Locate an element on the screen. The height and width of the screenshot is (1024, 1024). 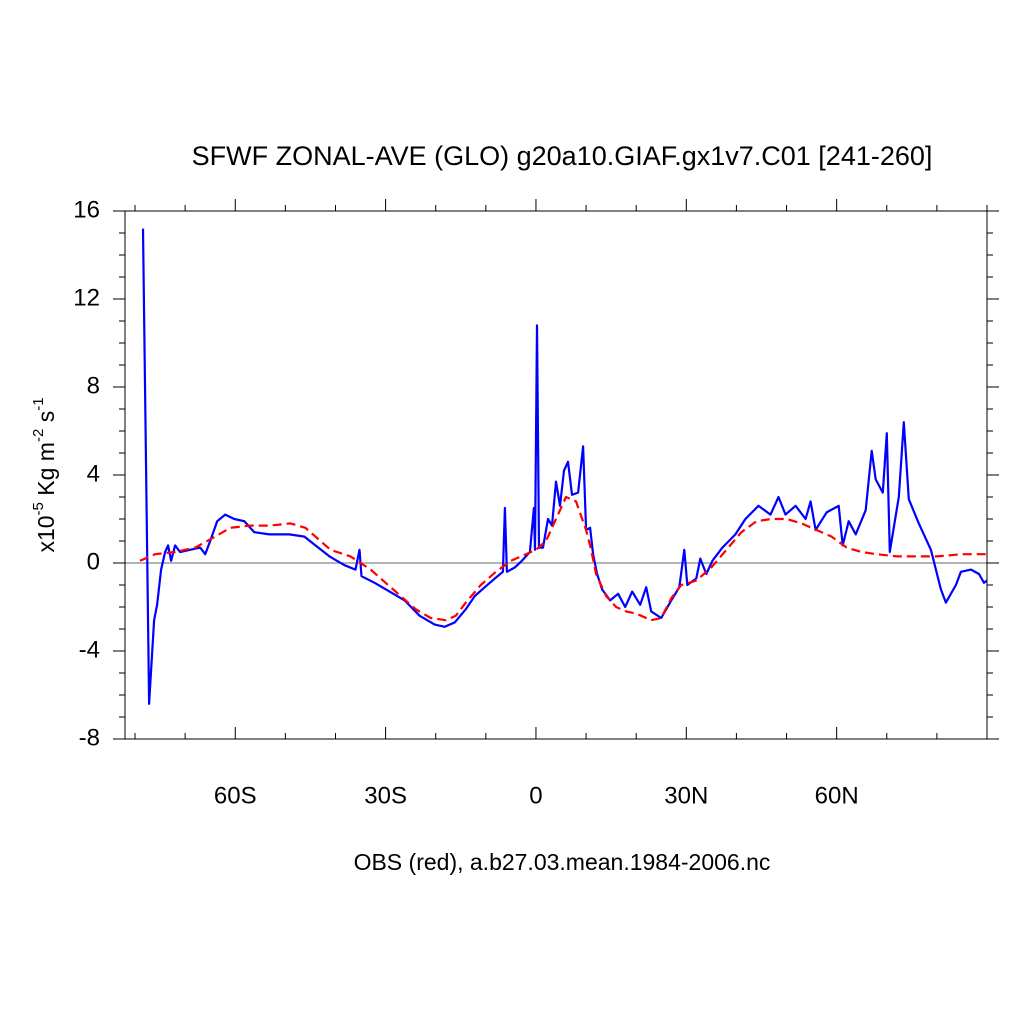
data-line is located at coordinates (563, 558).